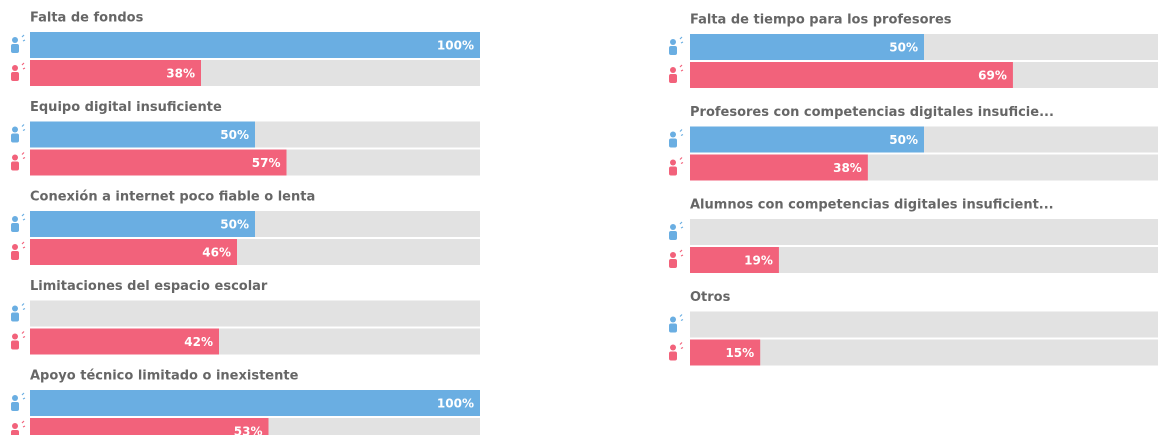 This screenshot has height=435, width=1158. I want to click on category-label: Otros, so click(710, 297).